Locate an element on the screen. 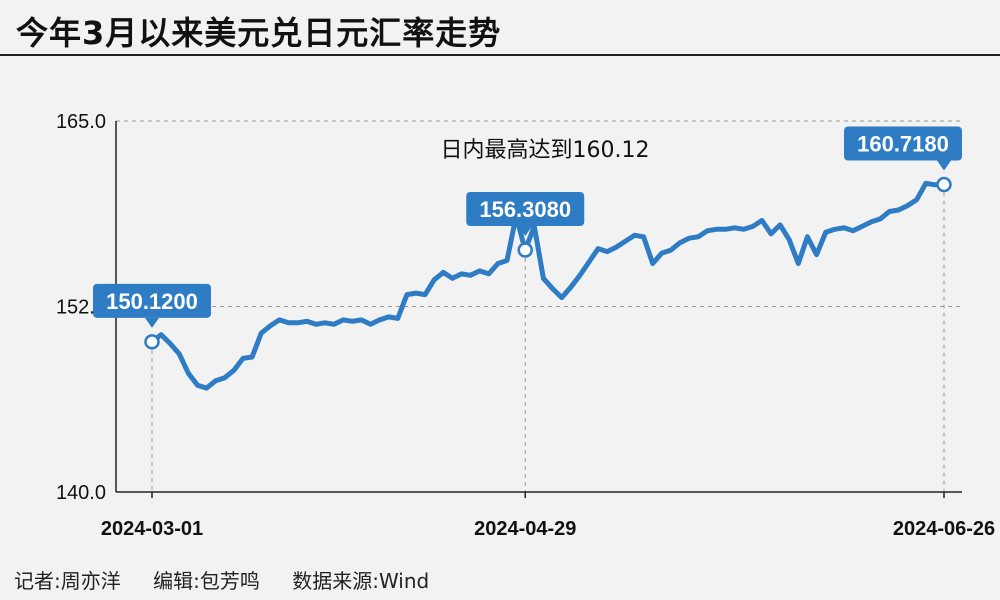 This screenshot has width=1000, height=600. source-credit: 数据来源:Wind is located at coordinates (361, 581).